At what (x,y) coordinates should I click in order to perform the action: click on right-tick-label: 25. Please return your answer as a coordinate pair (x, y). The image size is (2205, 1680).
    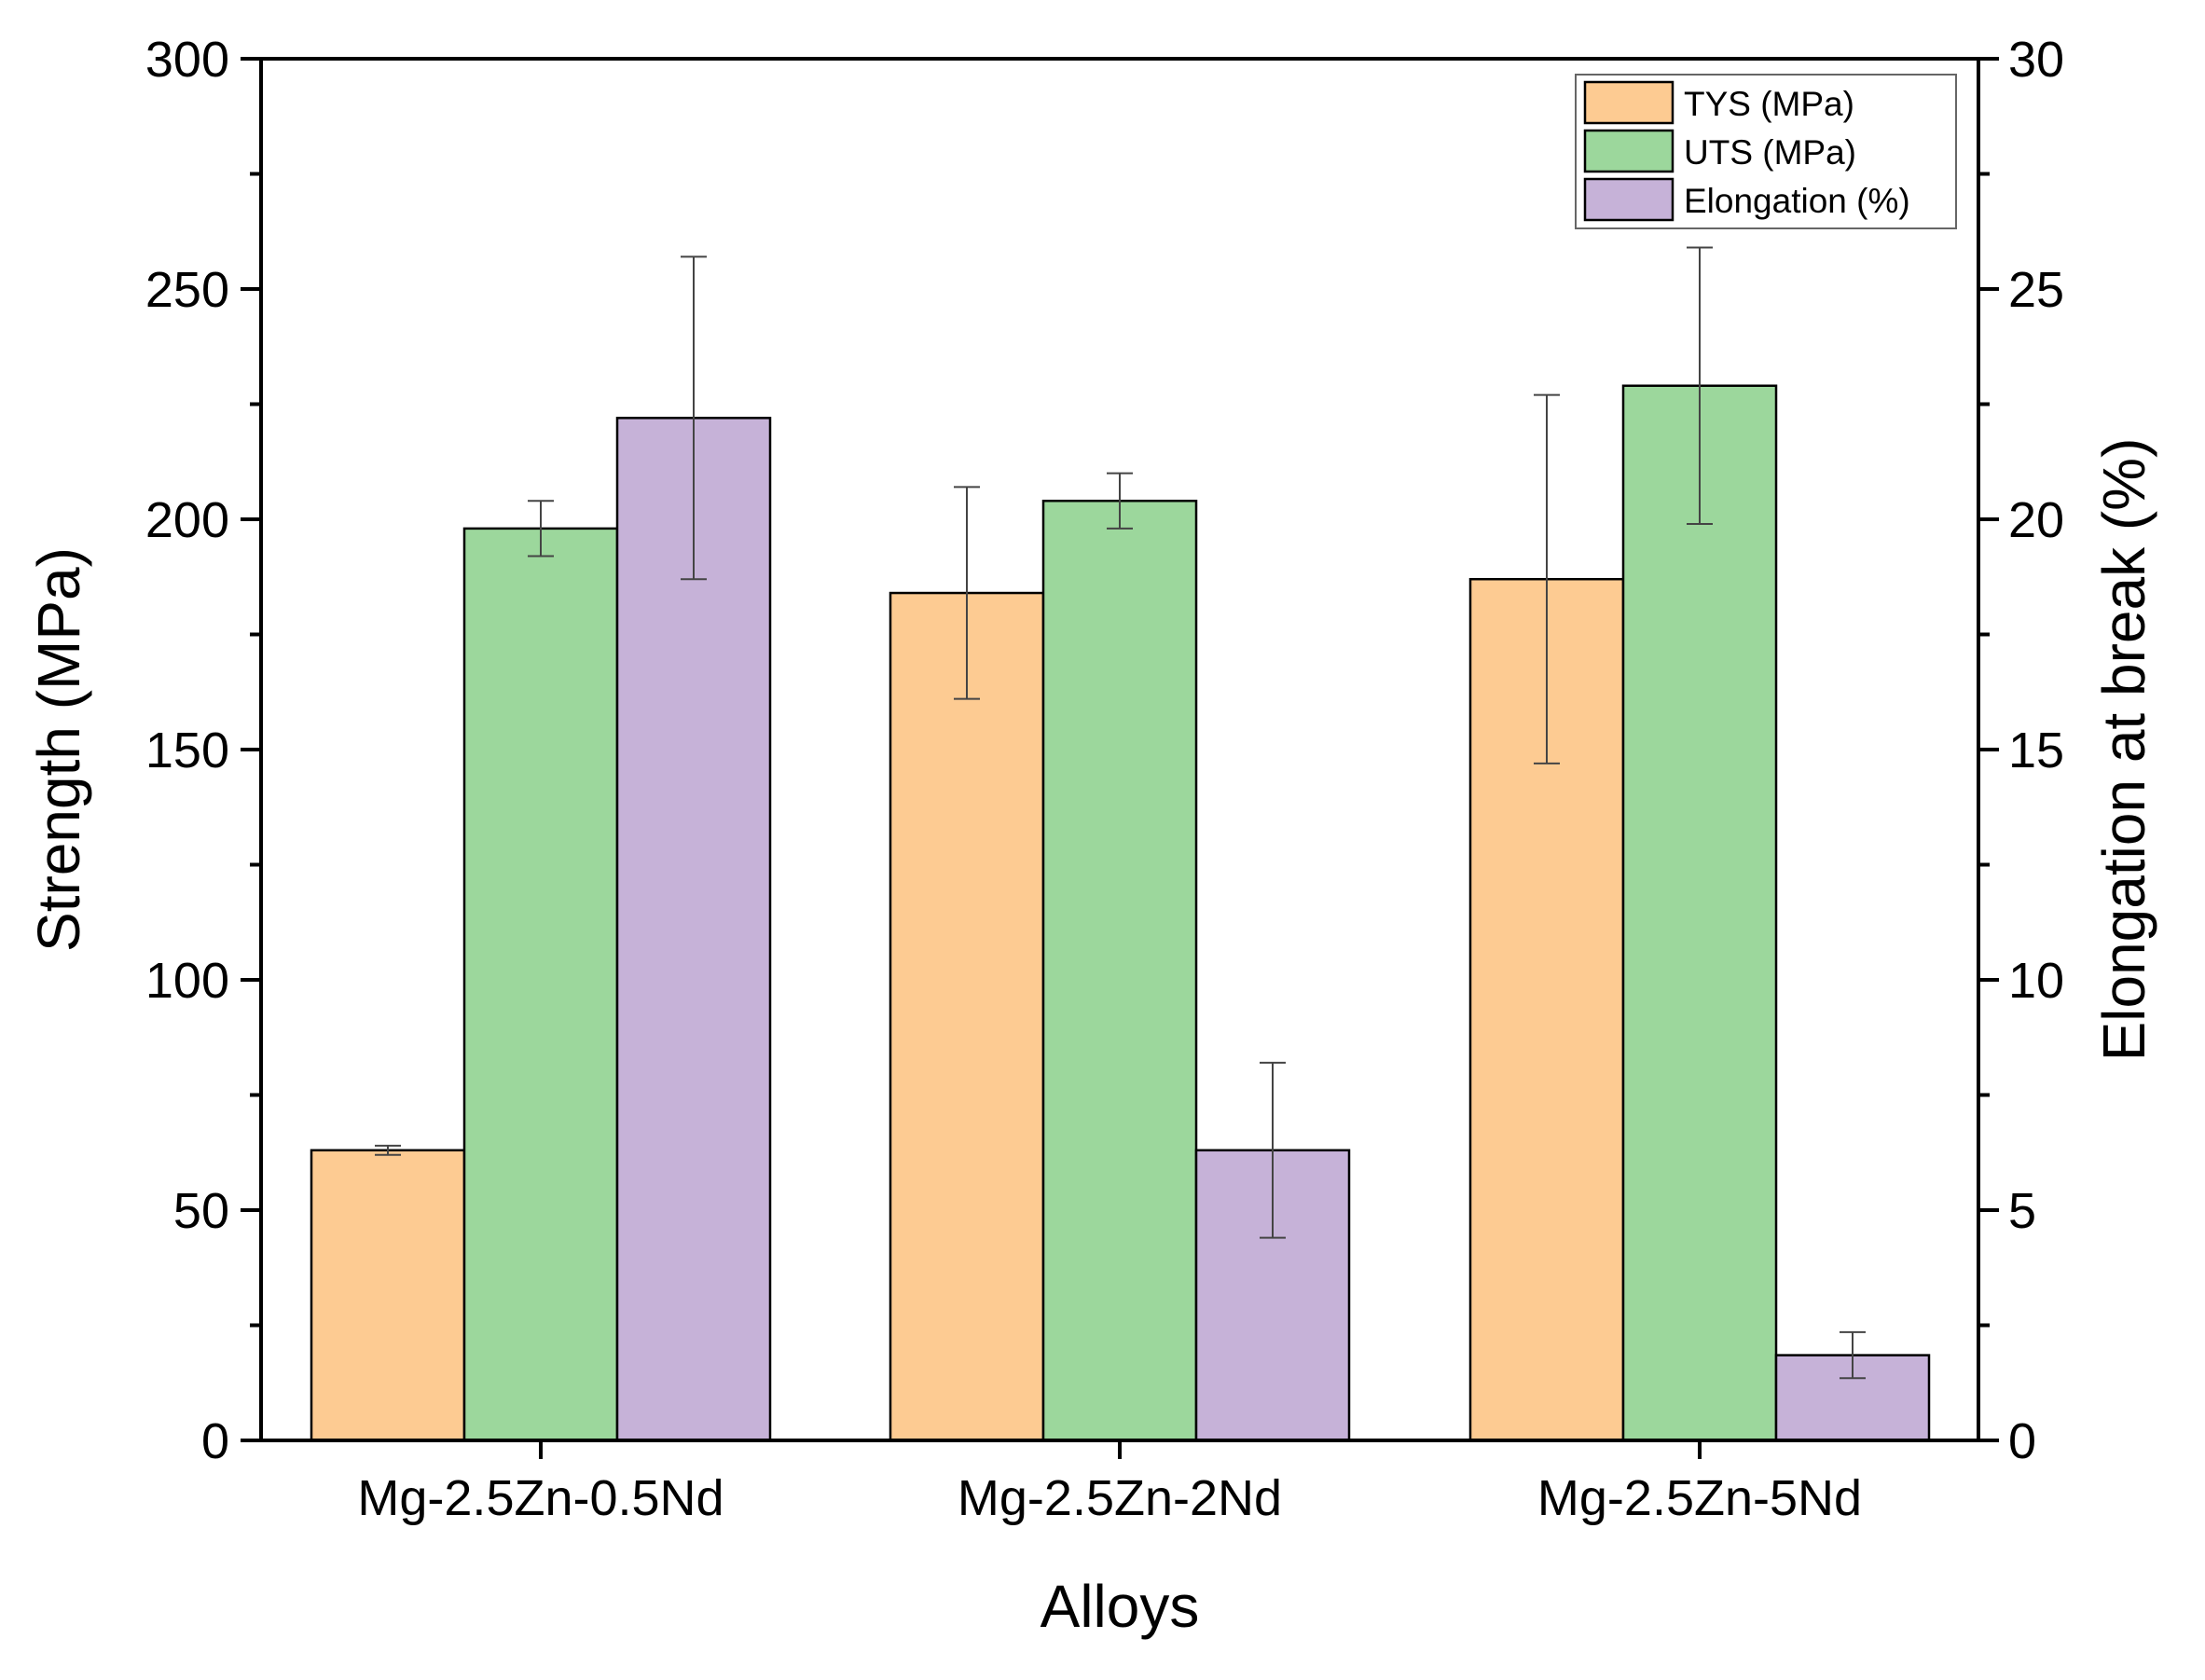
    Looking at the image, I should click on (2036, 290).